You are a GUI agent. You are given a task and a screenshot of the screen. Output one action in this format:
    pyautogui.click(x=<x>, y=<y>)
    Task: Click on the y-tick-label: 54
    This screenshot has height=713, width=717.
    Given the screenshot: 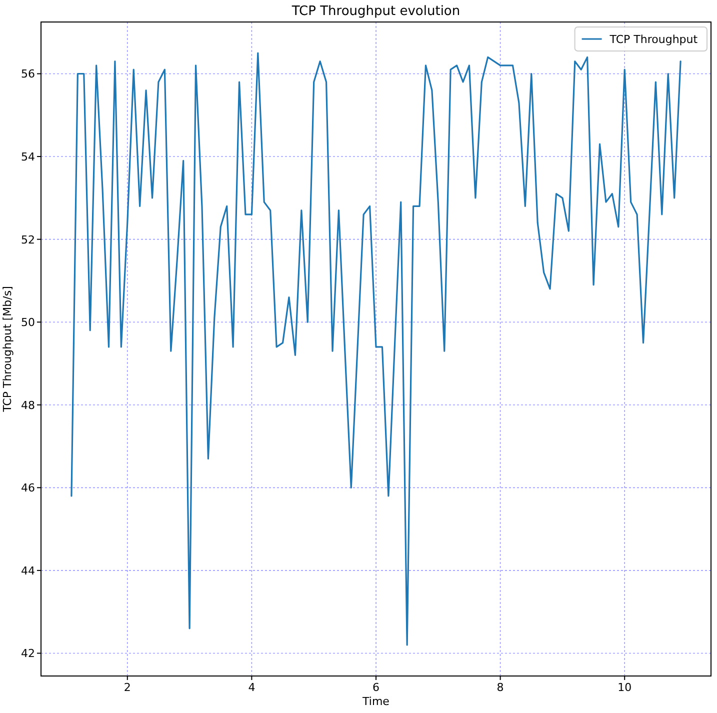 What is the action you would take?
    pyautogui.click(x=28, y=157)
    